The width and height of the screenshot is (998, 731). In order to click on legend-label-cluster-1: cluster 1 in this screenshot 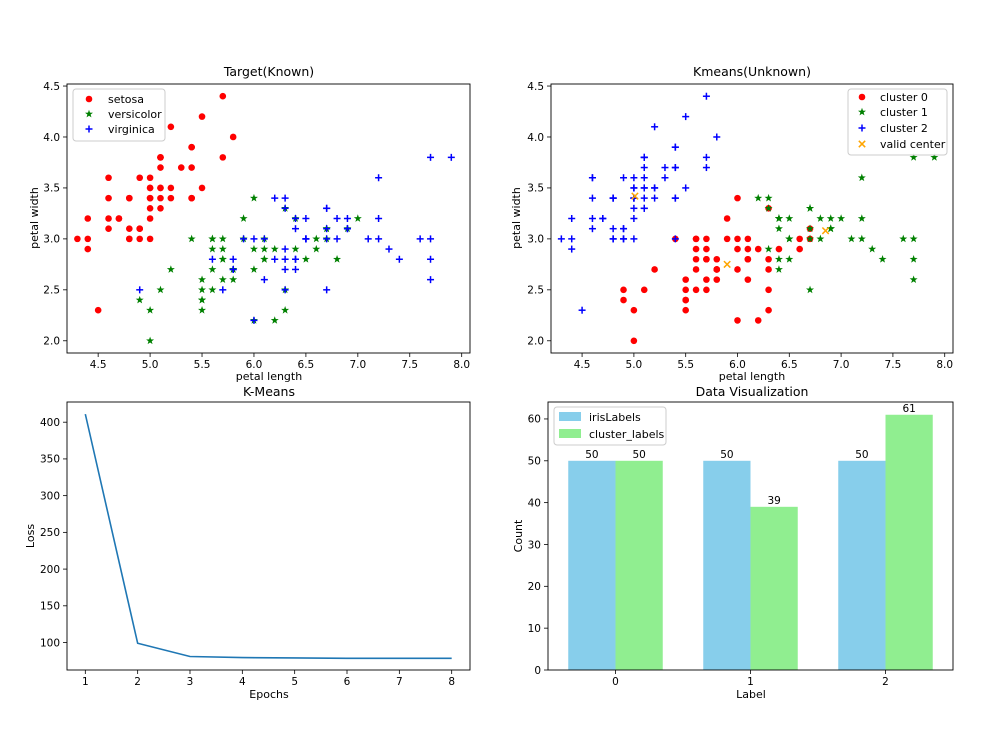, I will do `click(904, 112)`.